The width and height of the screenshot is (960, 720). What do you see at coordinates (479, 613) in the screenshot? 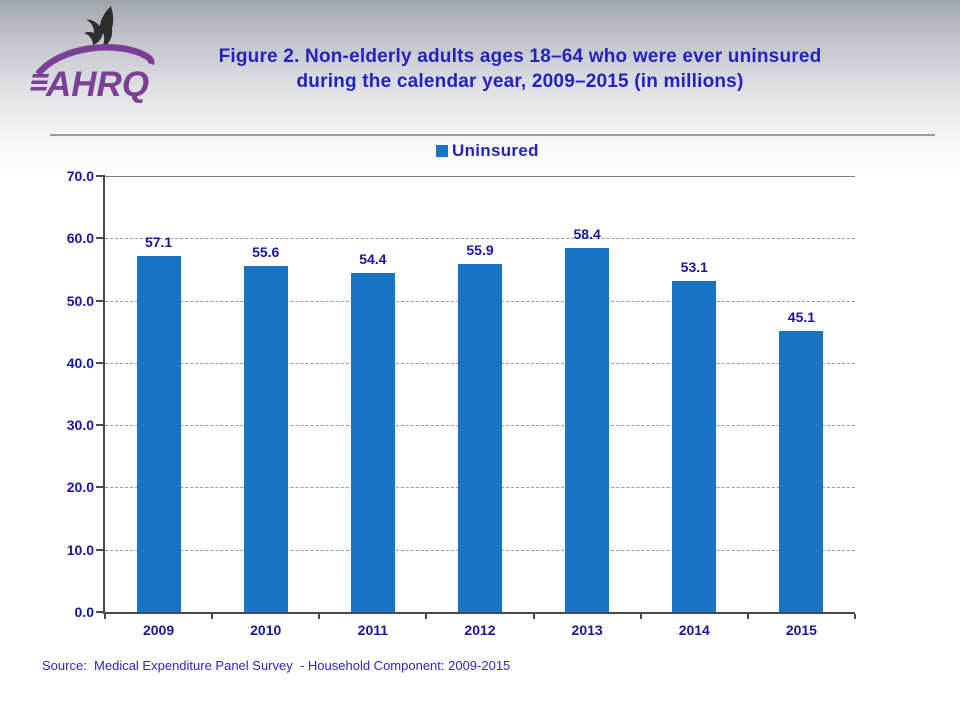
I see `x-axis-line` at bounding box center [479, 613].